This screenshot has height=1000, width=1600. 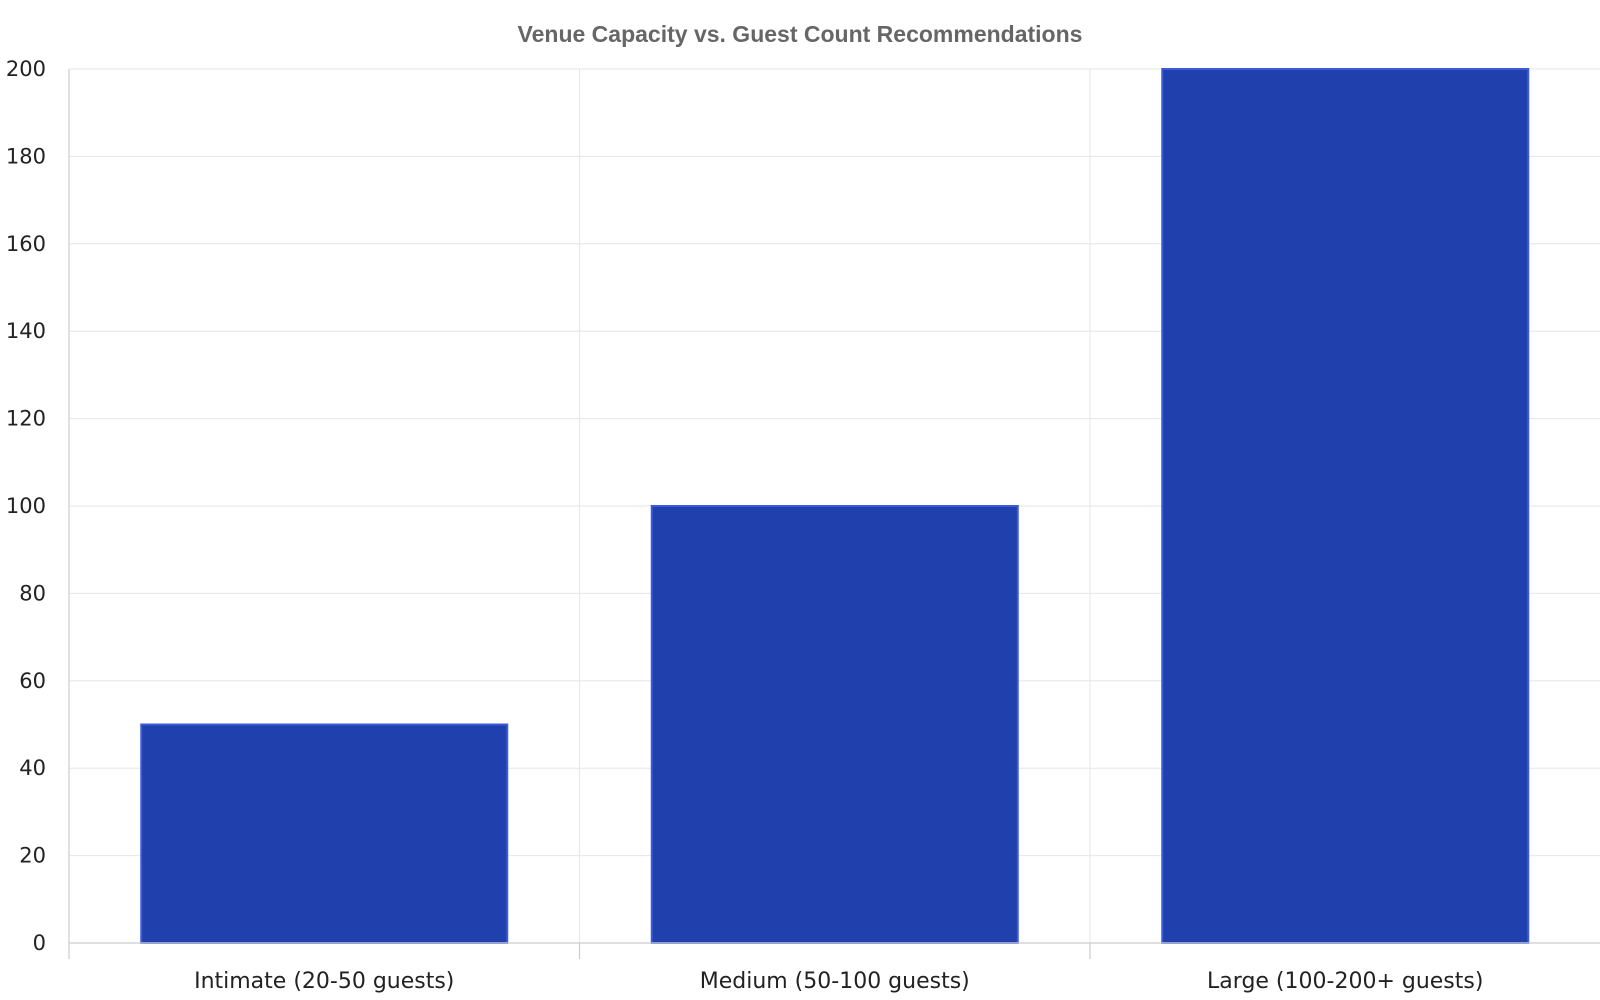 What do you see at coordinates (26, 244) in the screenshot?
I see `y-tick-label: 160` at bounding box center [26, 244].